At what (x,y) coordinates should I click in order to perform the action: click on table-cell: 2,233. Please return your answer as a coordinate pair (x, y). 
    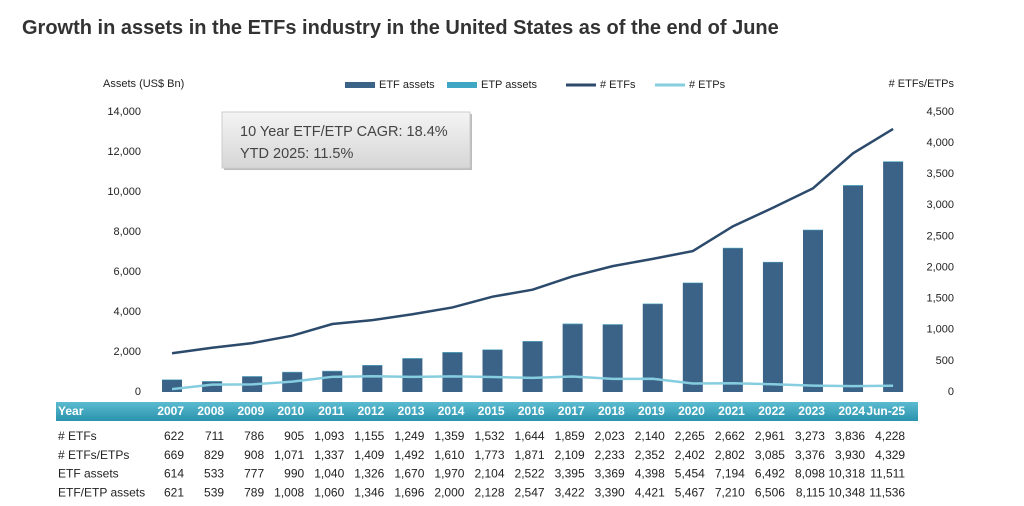
    Looking at the image, I should click on (610, 455).